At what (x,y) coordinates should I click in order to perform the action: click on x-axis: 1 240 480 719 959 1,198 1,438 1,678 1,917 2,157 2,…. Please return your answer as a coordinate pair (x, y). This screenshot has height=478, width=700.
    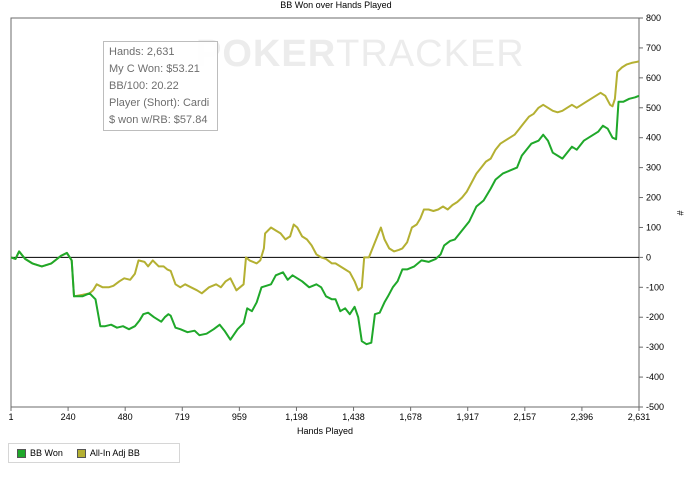
    Looking at the image, I should click on (329, 414).